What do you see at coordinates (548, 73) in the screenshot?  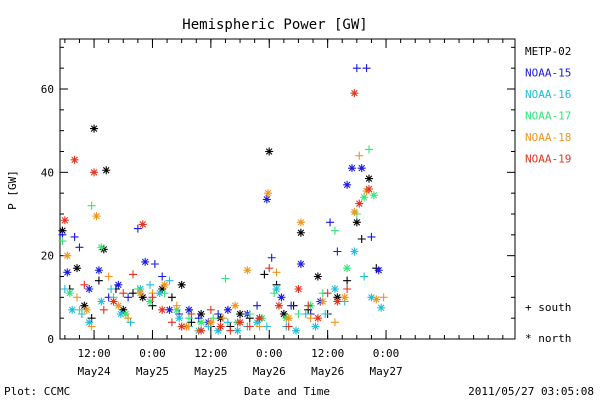 I see `legend-entry: NOAA-15` at bounding box center [548, 73].